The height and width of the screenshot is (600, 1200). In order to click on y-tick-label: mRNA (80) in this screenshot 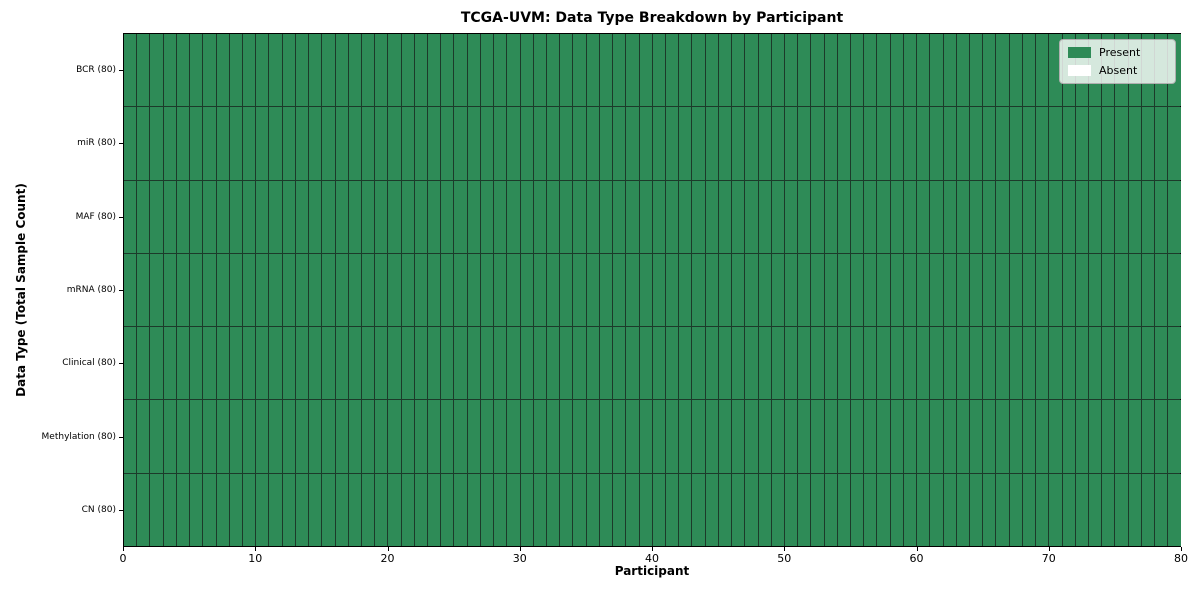, I will do `click(91, 290)`.